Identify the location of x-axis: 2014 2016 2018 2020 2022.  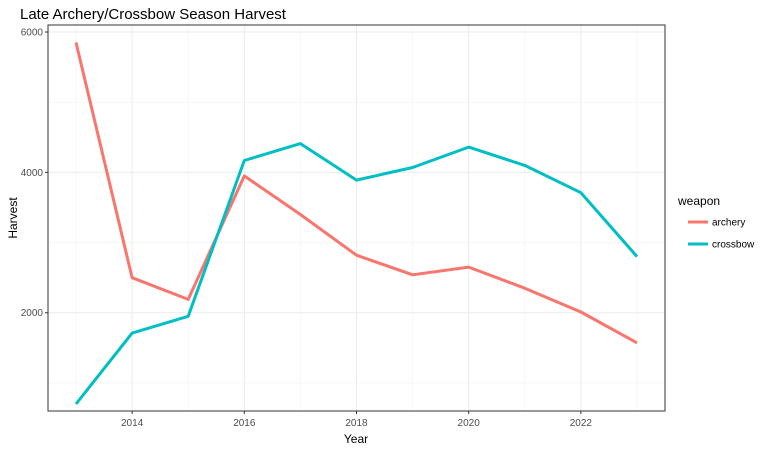
(356, 420).